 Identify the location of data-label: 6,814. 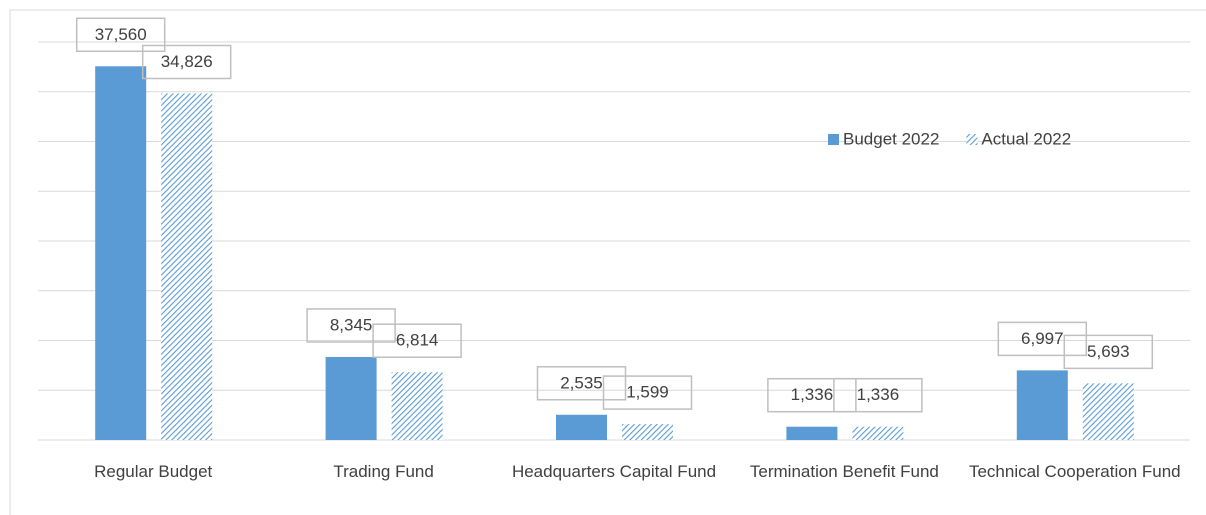
(417, 340).